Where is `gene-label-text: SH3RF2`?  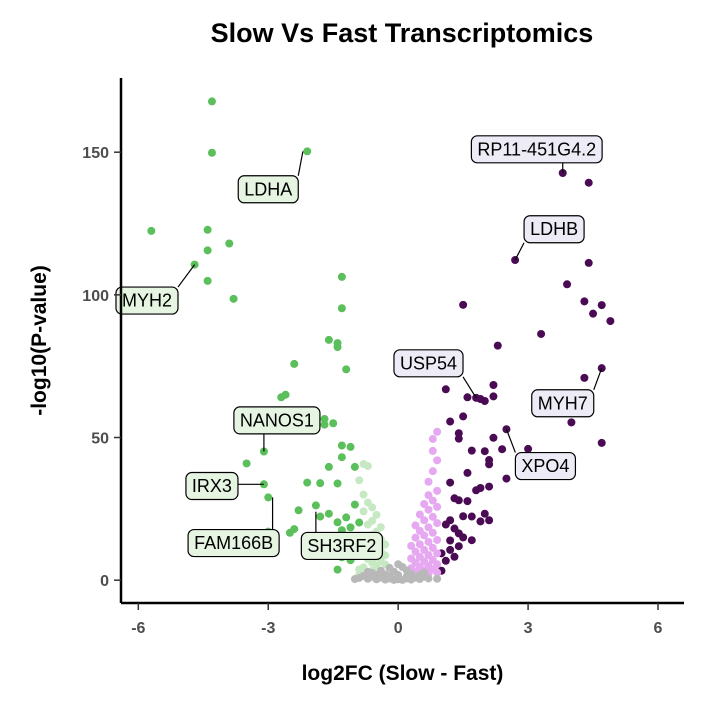
gene-label-text: SH3RF2 is located at coordinates (341, 546).